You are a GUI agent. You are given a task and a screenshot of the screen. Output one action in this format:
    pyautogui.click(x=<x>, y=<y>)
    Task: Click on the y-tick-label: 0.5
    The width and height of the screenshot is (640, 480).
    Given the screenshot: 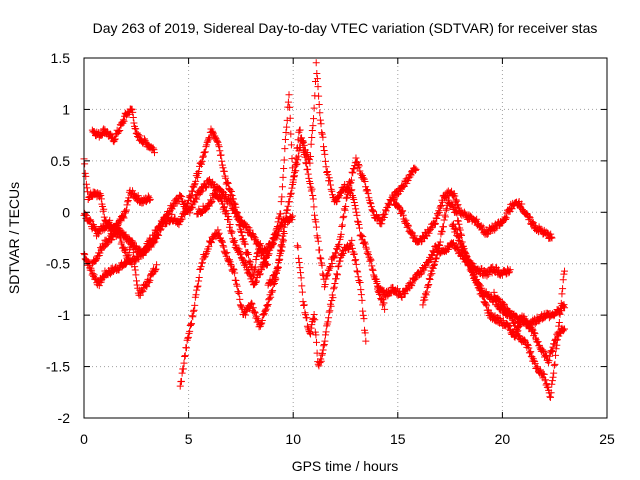 What is the action you would take?
    pyautogui.click(x=61, y=161)
    